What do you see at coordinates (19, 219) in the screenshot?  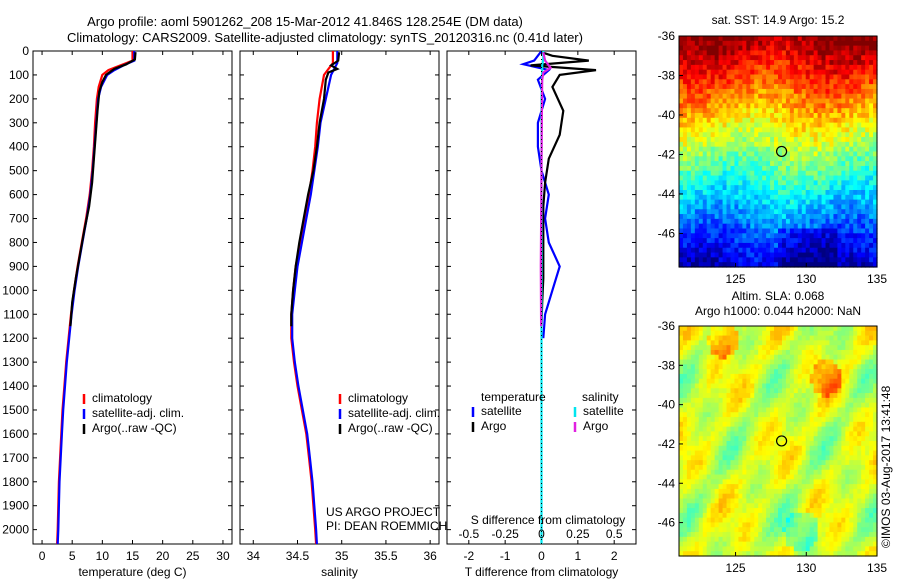 I see `depth-tick-label: 700` at bounding box center [19, 219].